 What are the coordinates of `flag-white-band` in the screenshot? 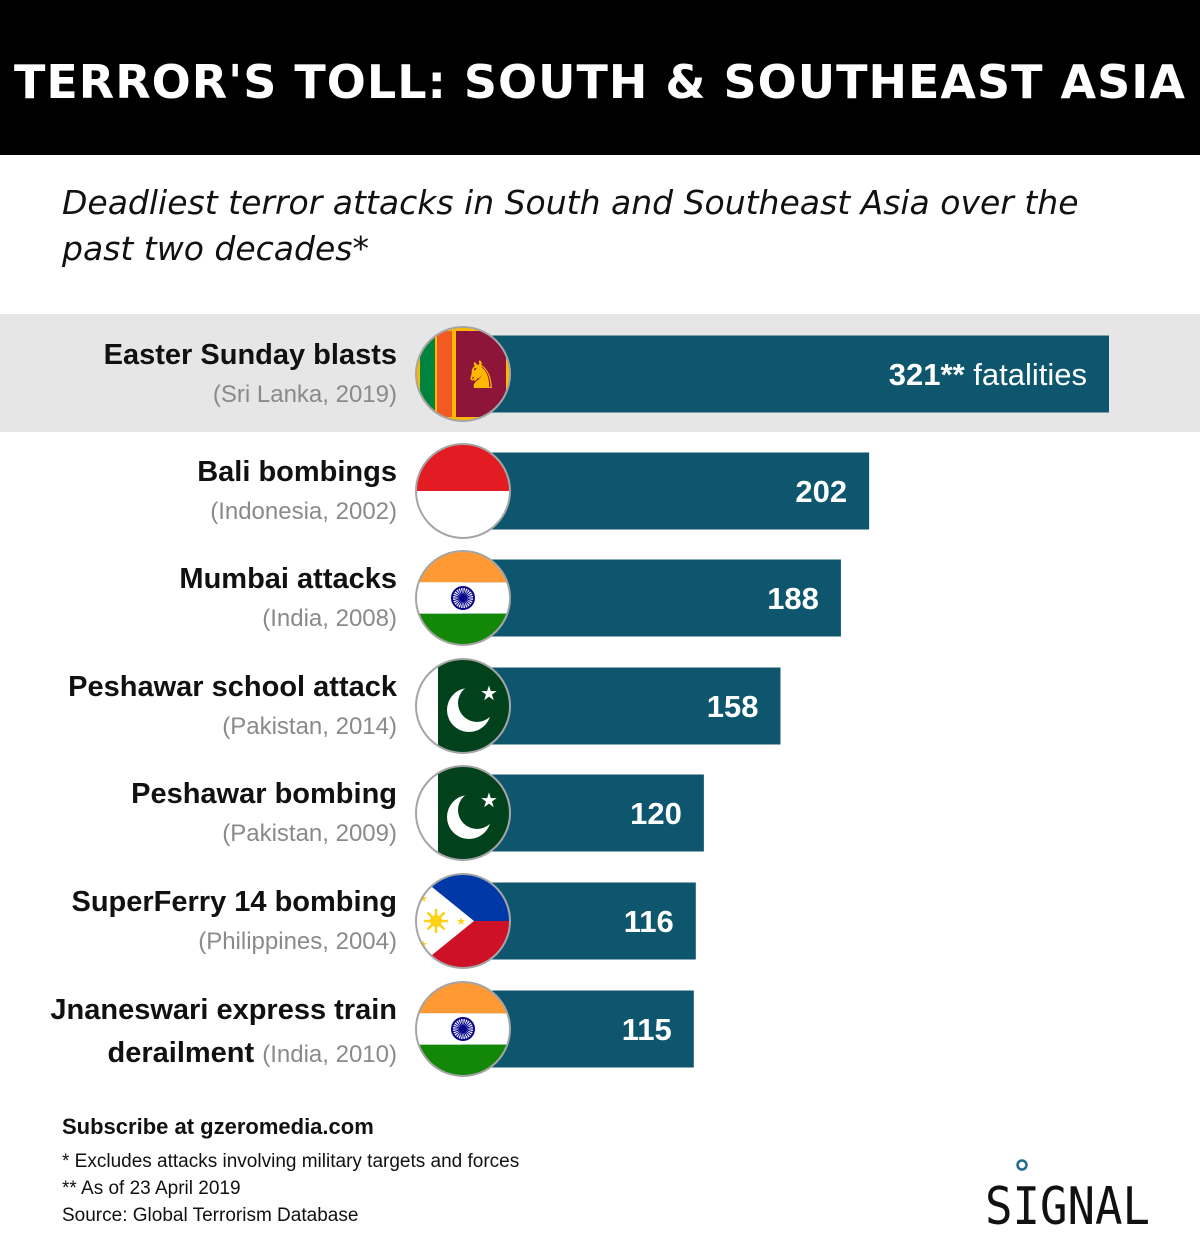 It's located at (463, 514).